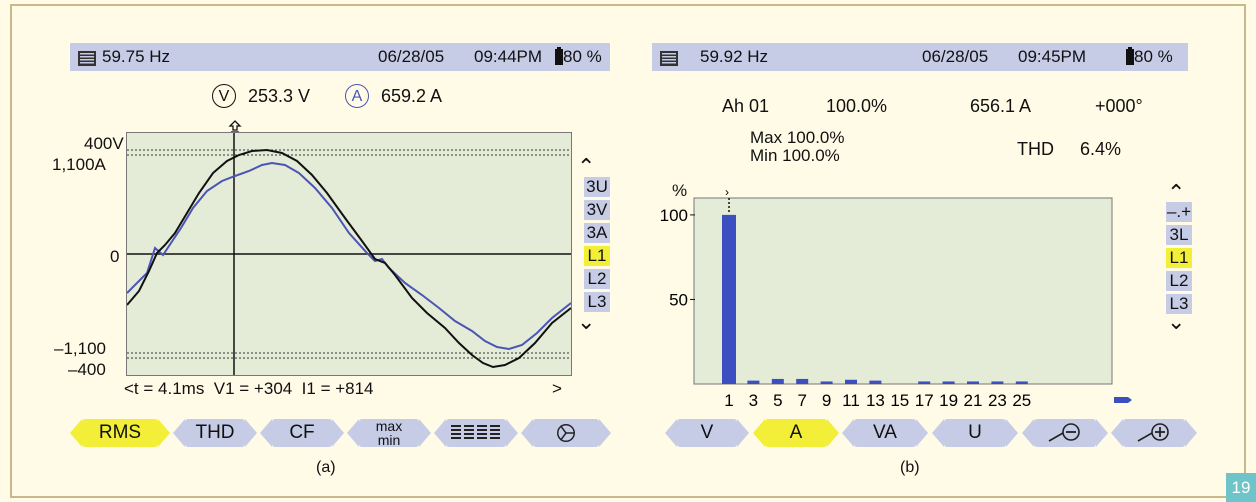 Image resolution: width=1256 pixels, height=502 pixels. Describe the element at coordinates (1119, 106) in the screenshot. I see `harmonic-phase: +000°` at that location.